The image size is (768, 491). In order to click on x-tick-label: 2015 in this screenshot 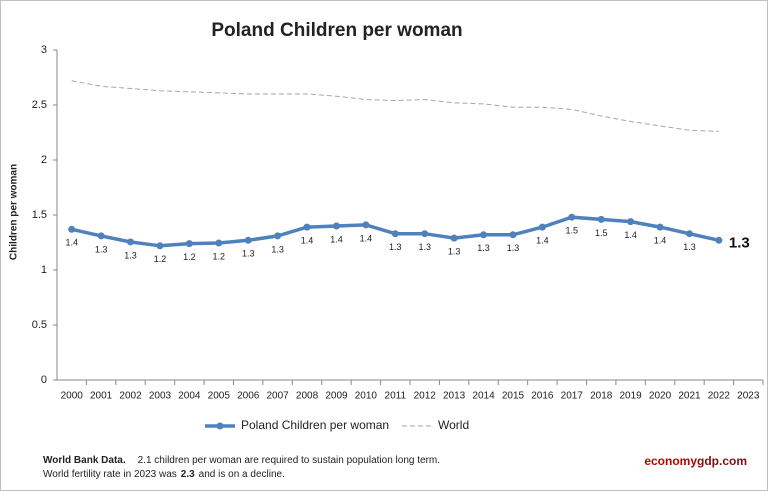, I will do `click(513, 396)`.